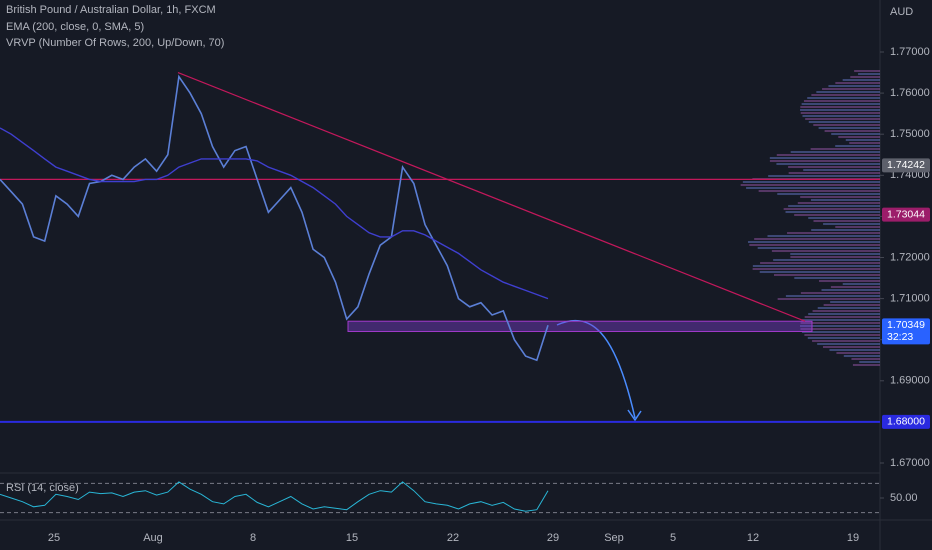  I want to click on x-tick-label: 15, so click(352, 538).